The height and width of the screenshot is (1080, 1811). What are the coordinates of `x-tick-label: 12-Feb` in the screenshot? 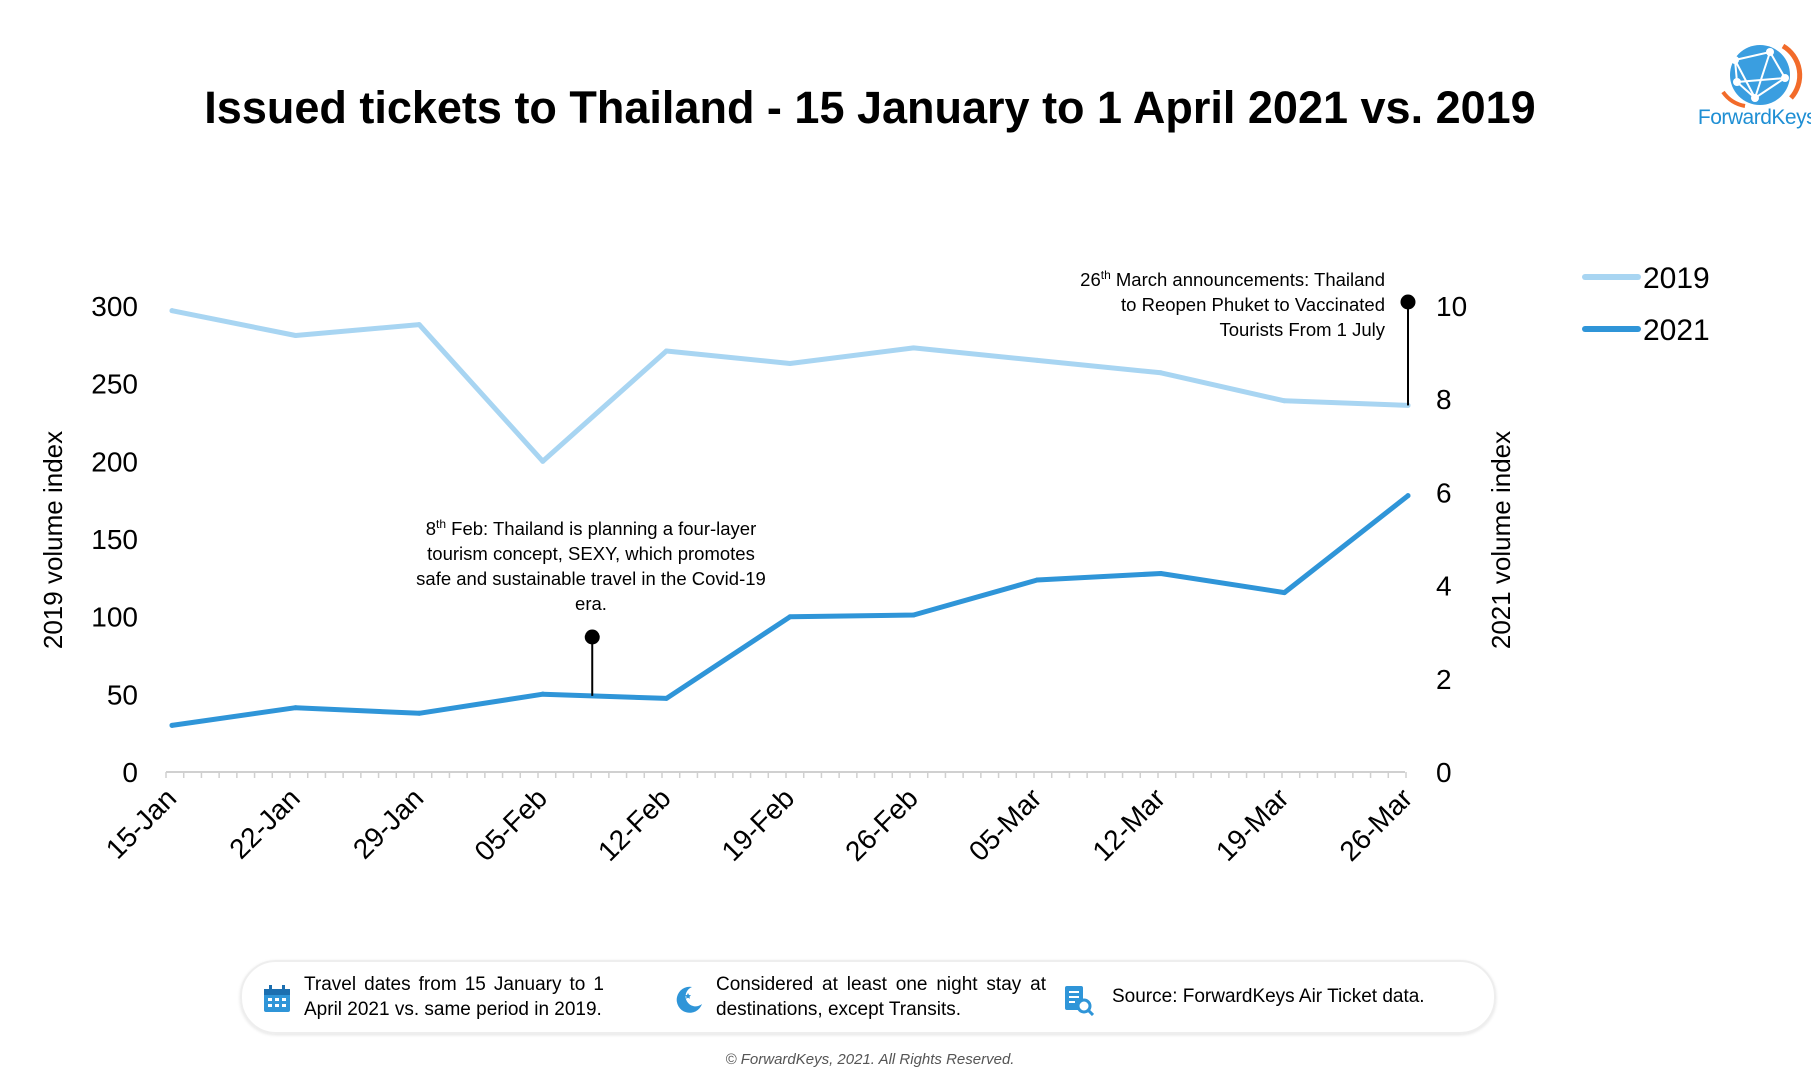 It's located at (634, 824).